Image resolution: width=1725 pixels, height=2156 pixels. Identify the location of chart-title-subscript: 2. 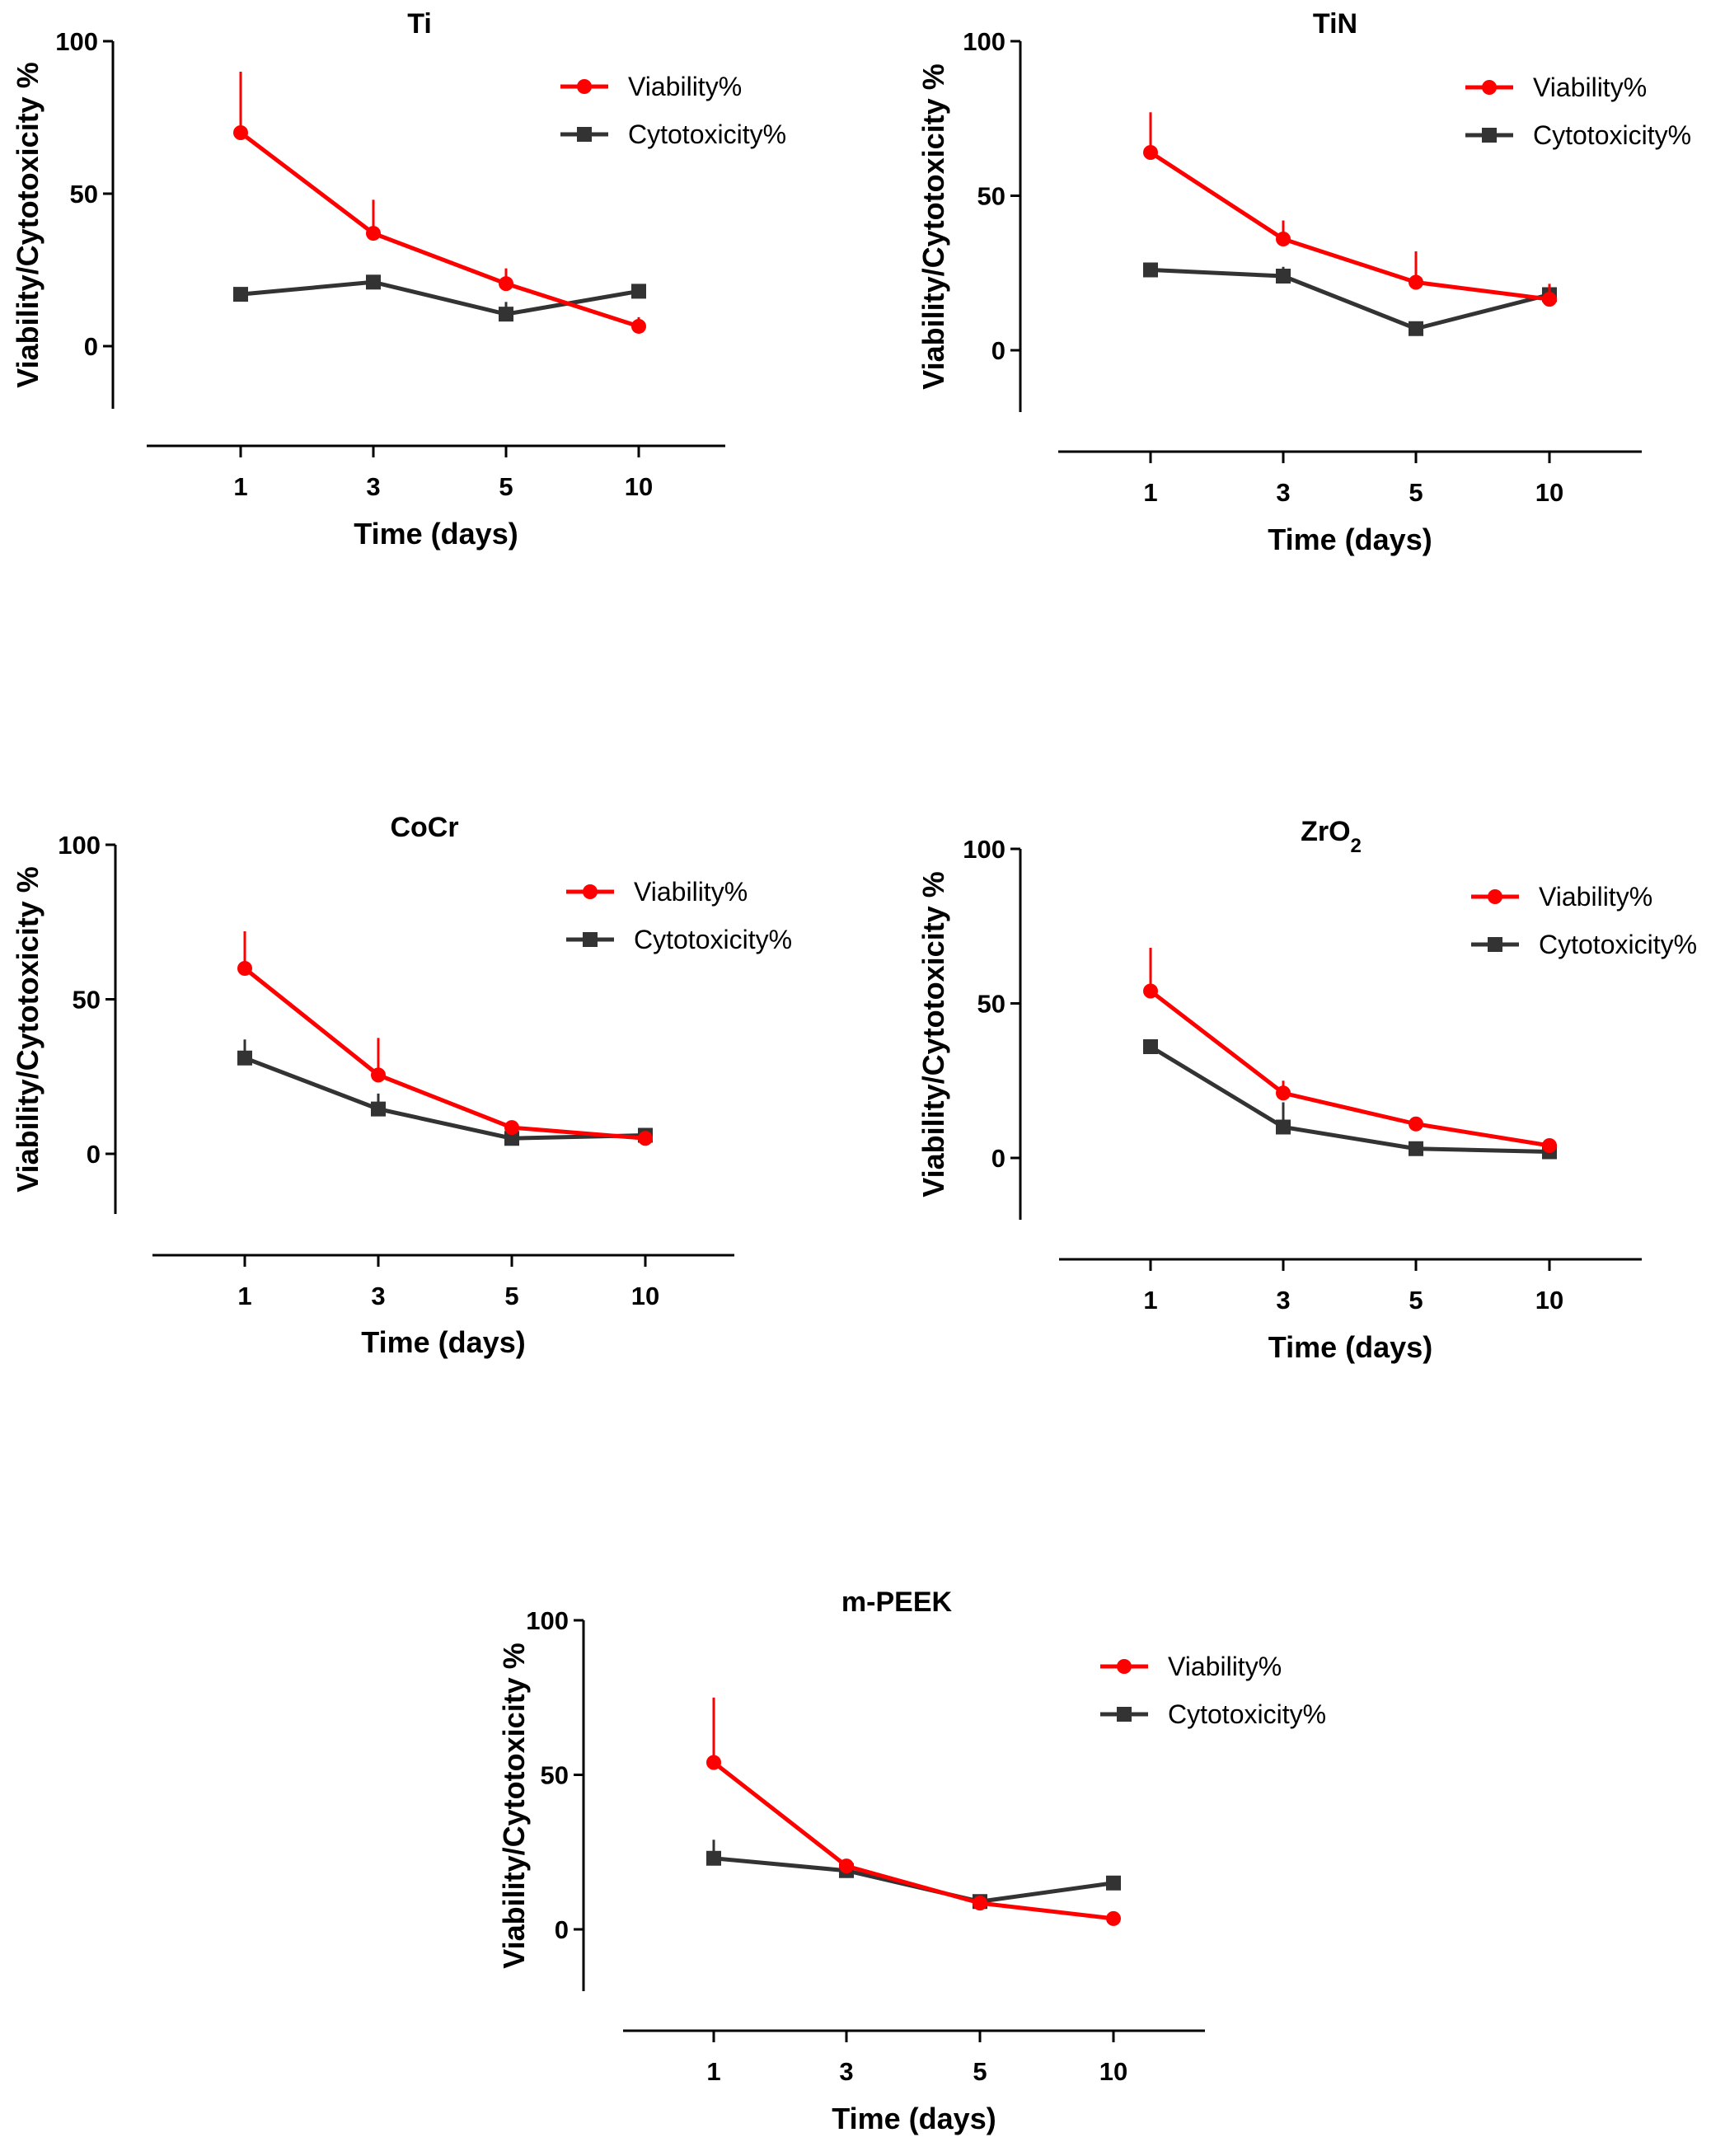
(1356, 846).